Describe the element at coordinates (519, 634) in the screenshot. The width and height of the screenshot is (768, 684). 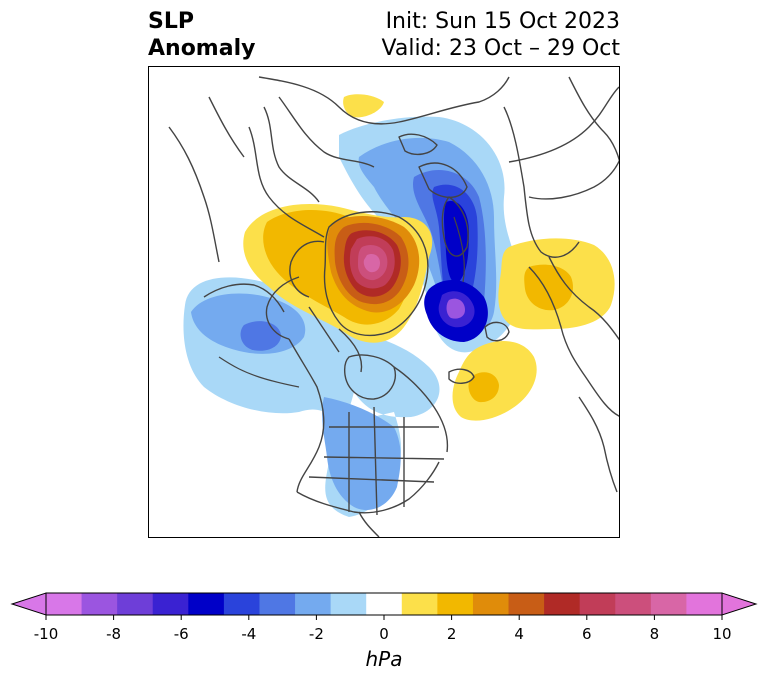
I see `colorbar-tick-label: 4` at that location.